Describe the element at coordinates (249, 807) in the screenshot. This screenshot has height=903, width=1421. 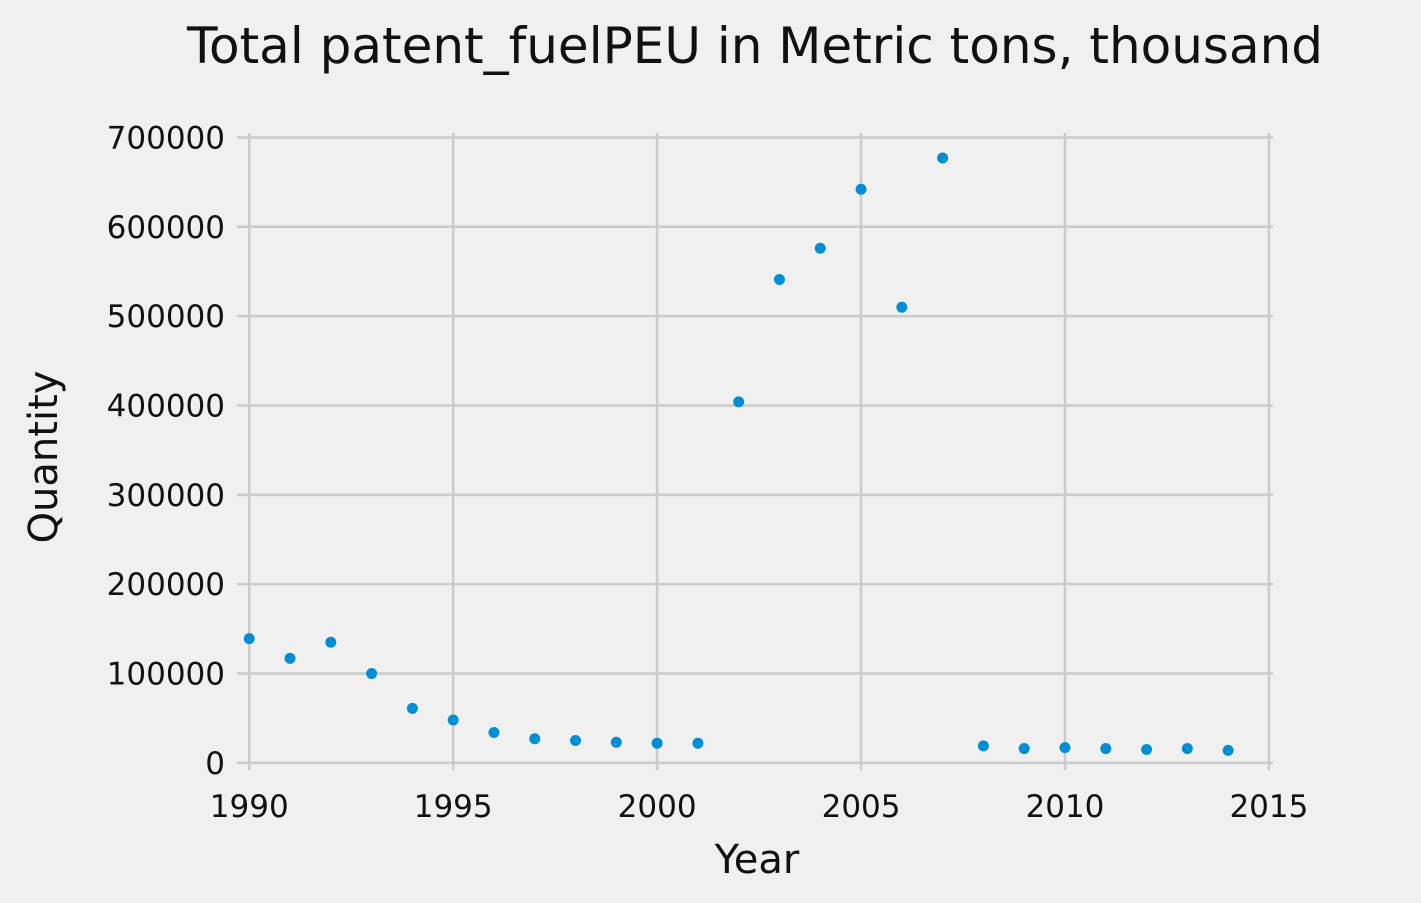
I see `x-tick-label: 1990` at that location.